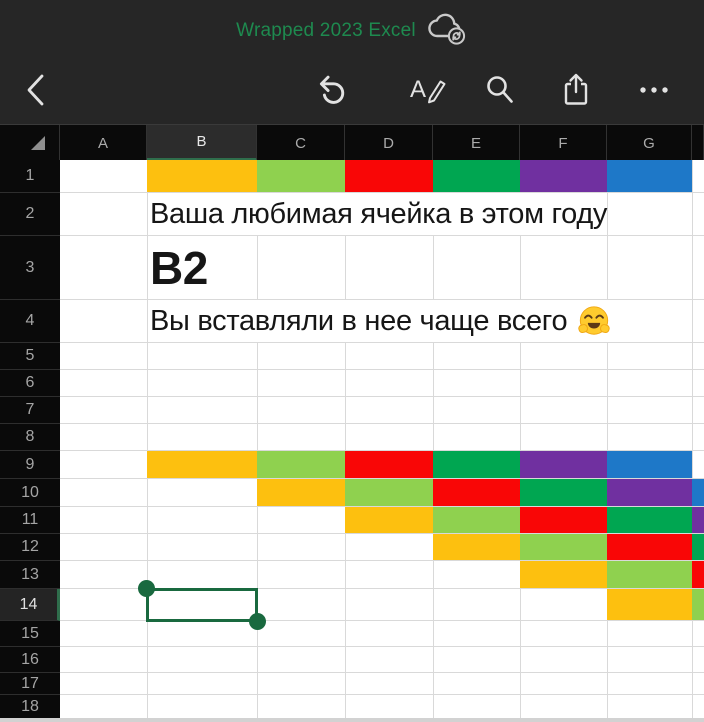 This screenshot has width=704, height=722. Describe the element at coordinates (378, 214) in the screenshot. I see `cell-B2: Ваша любимая ячейка в этом году` at that location.